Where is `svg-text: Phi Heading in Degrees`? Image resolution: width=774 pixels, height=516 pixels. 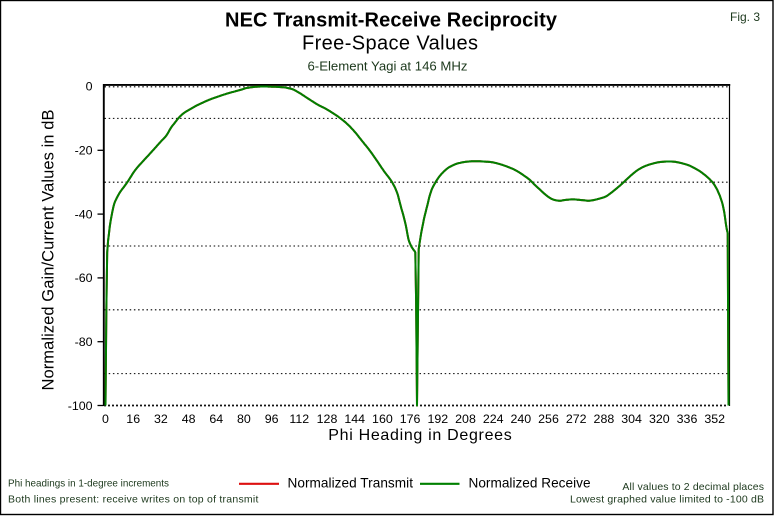 svg-text: Phi Heading in Degrees is located at coordinates (420, 435).